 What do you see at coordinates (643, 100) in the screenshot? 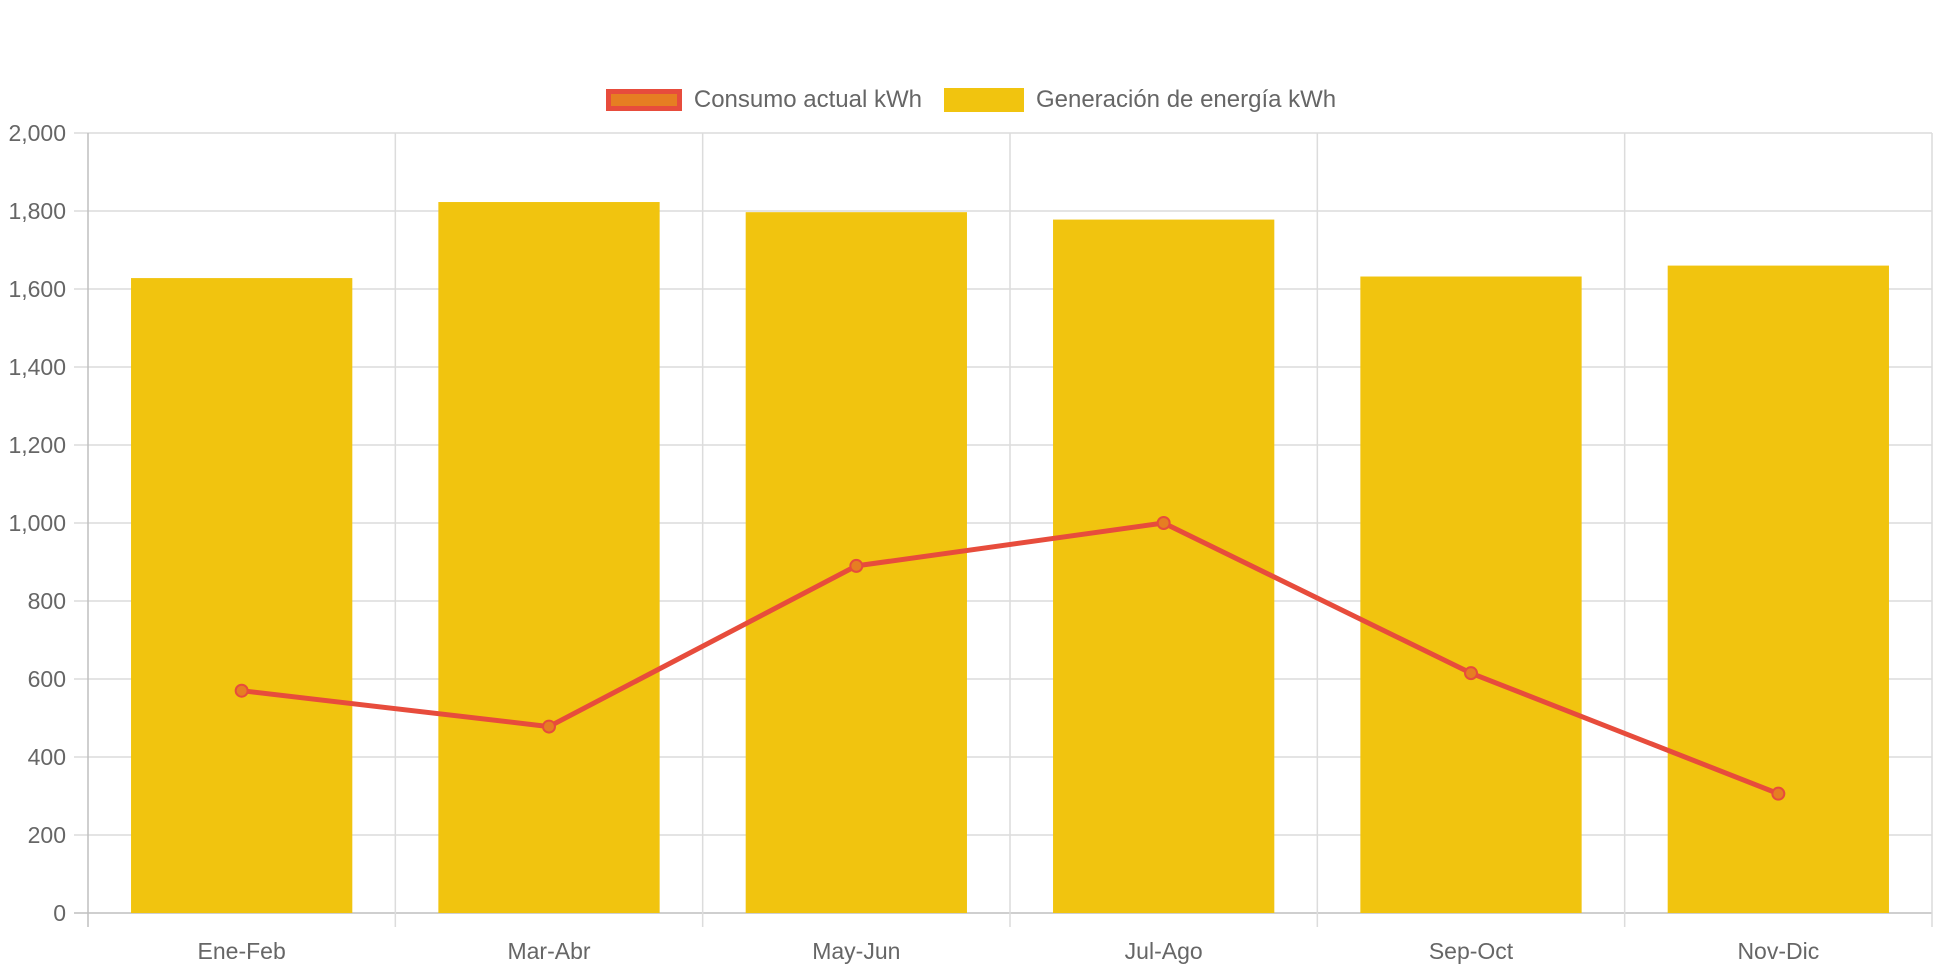
I see `legend-swatch-consumo` at bounding box center [643, 100].